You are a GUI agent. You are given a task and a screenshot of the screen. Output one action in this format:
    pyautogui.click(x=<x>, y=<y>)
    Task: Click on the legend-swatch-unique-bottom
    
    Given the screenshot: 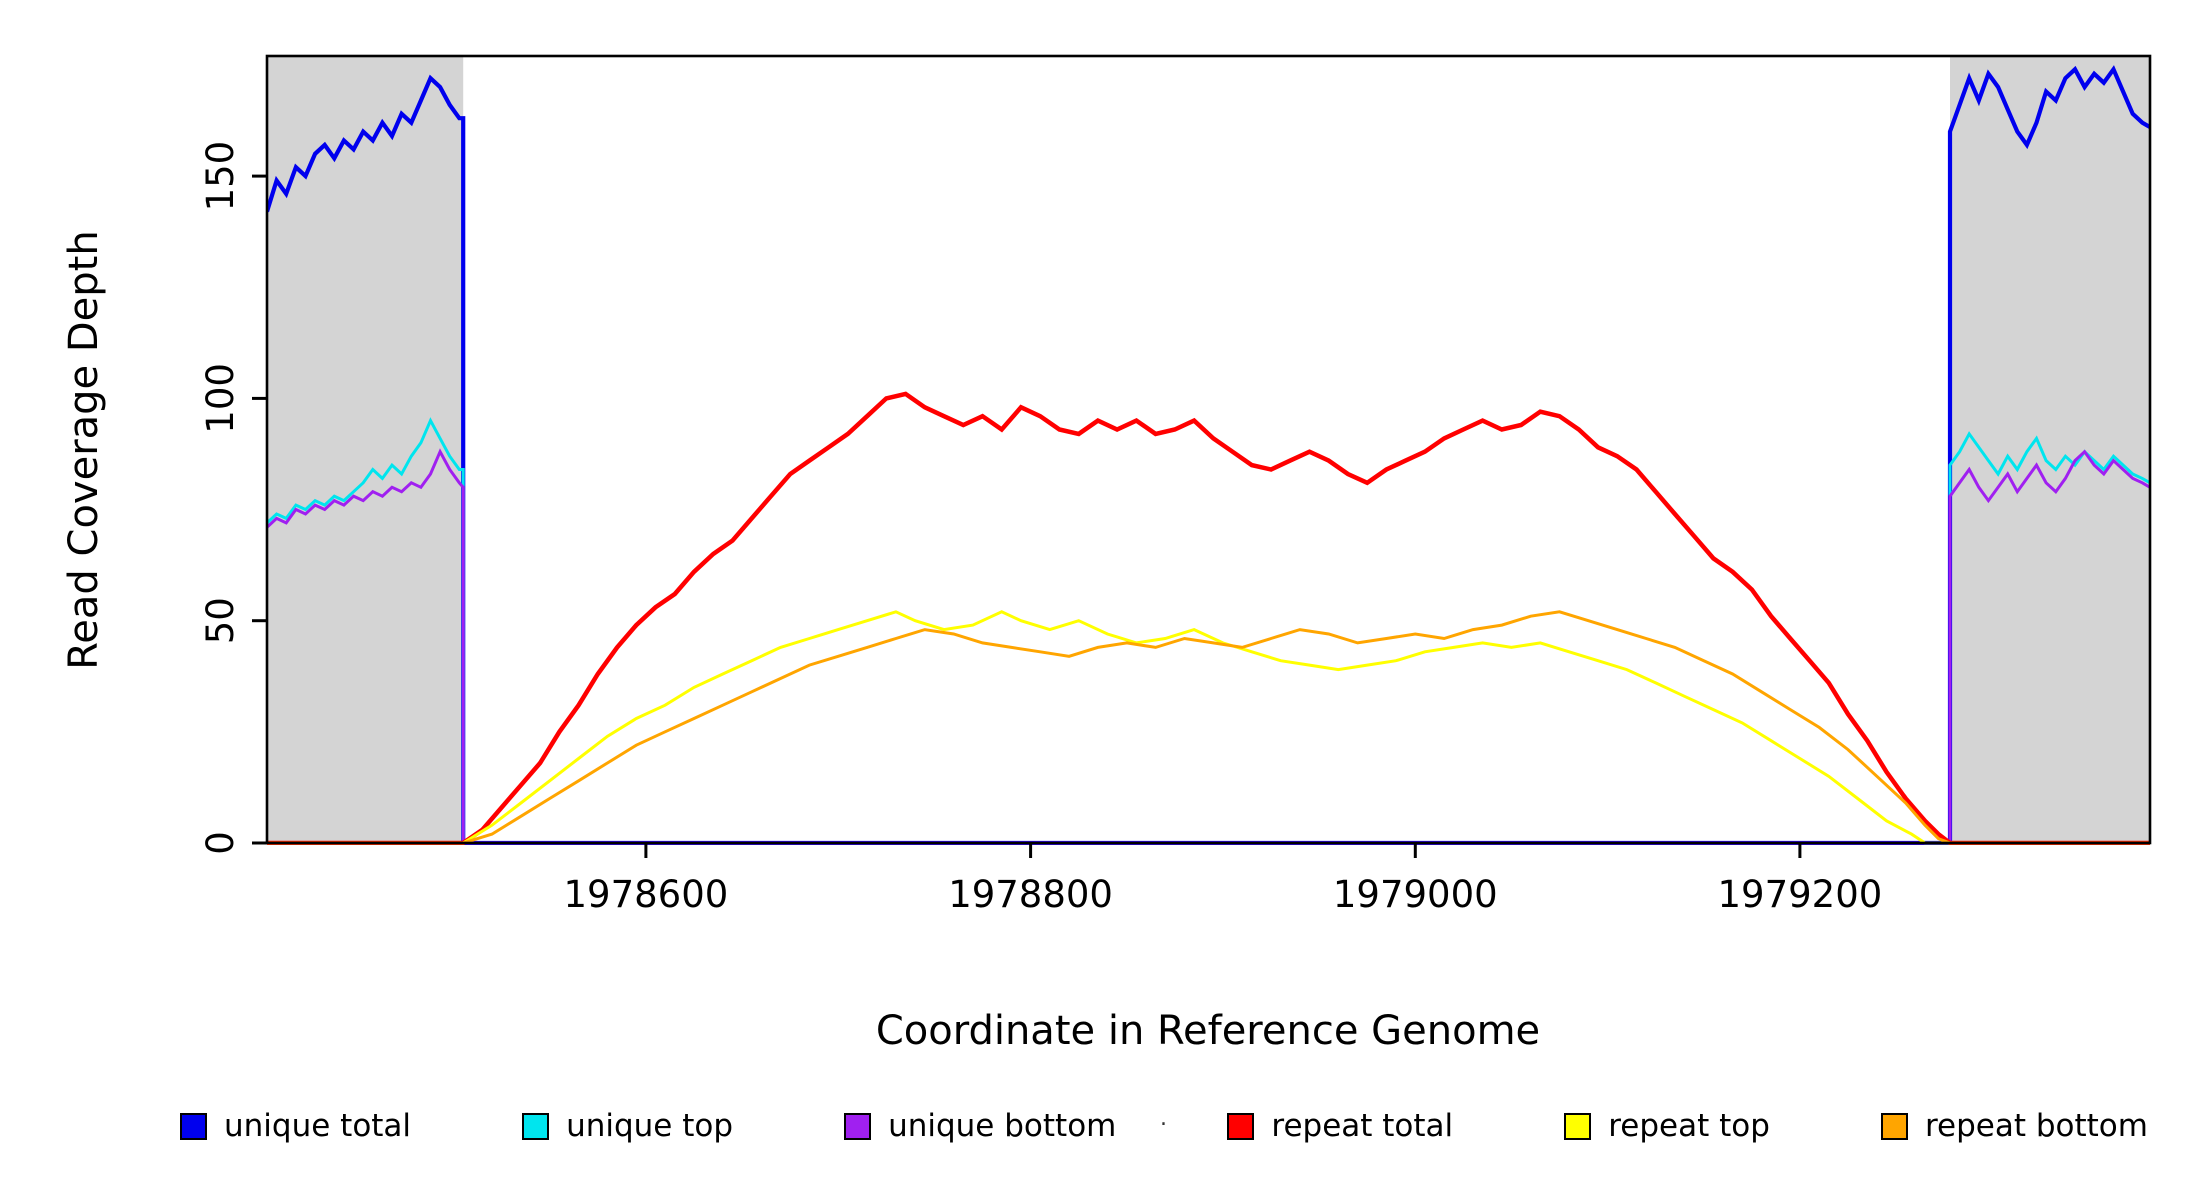 What is the action you would take?
    pyautogui.click(x=858, y=1126)
    